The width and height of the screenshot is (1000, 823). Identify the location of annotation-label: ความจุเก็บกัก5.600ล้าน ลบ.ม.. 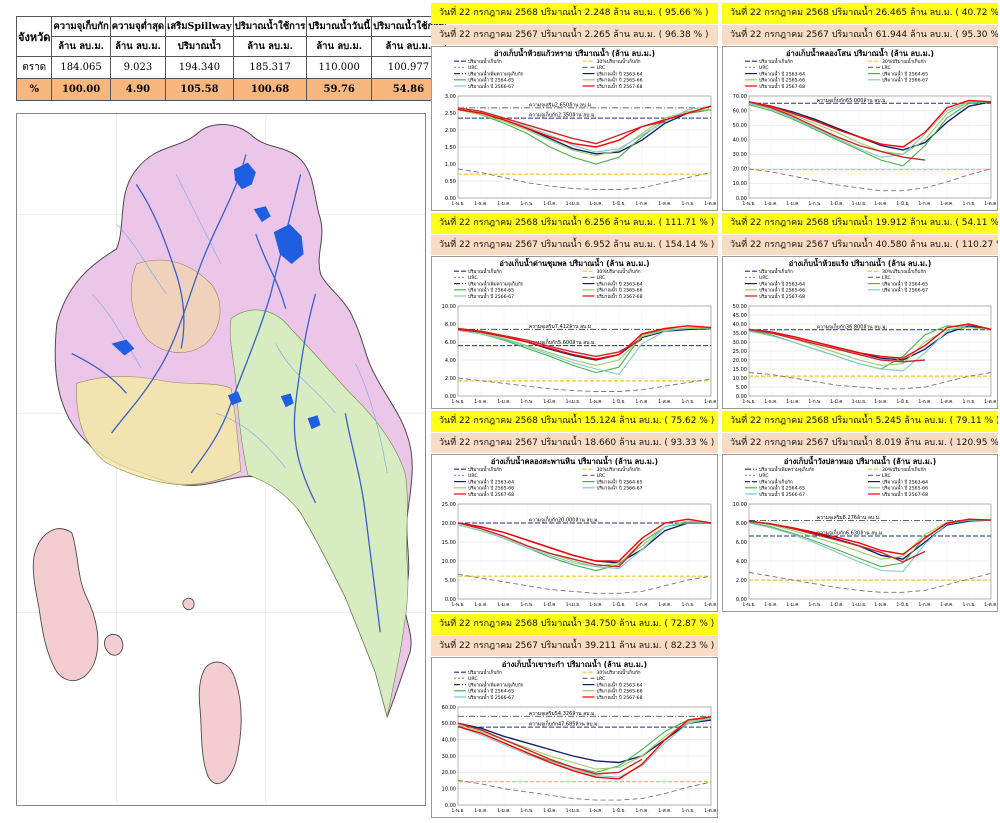
(562, 342).